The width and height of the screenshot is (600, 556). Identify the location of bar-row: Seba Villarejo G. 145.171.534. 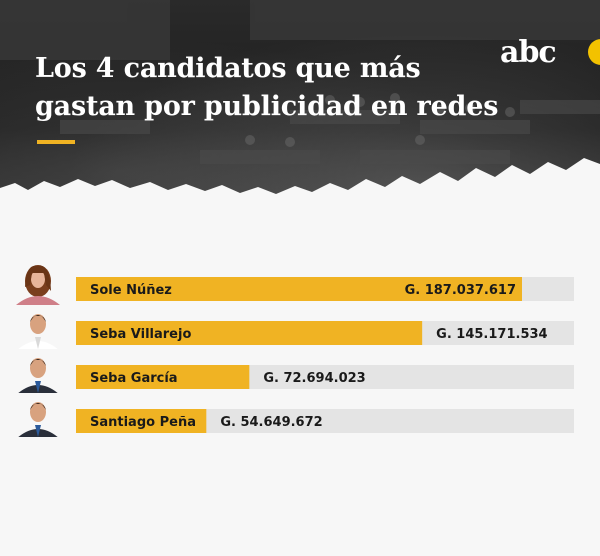
(296, 331).